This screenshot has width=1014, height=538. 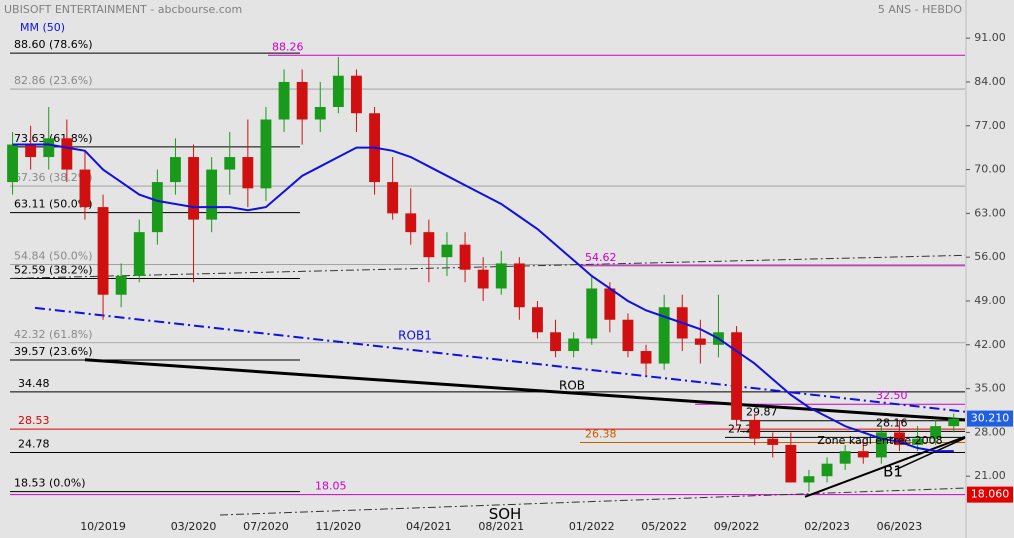 I want to click on level-label: 54.62, so click(x=601, y=257).